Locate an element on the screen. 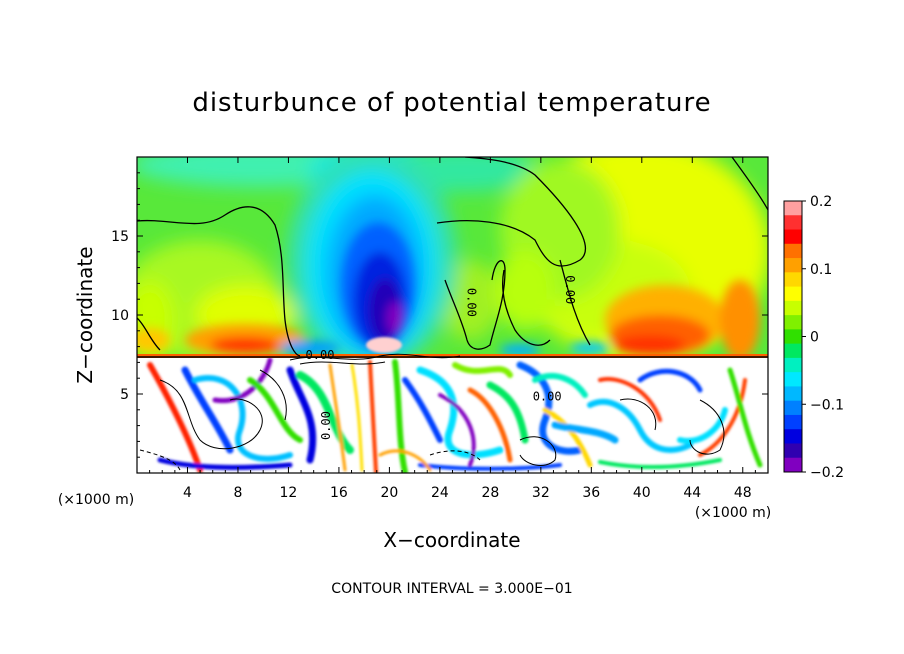  contour-labels: 0.00 0.00 0.00 0.00 0.00 is located at coordinates (442, 357).